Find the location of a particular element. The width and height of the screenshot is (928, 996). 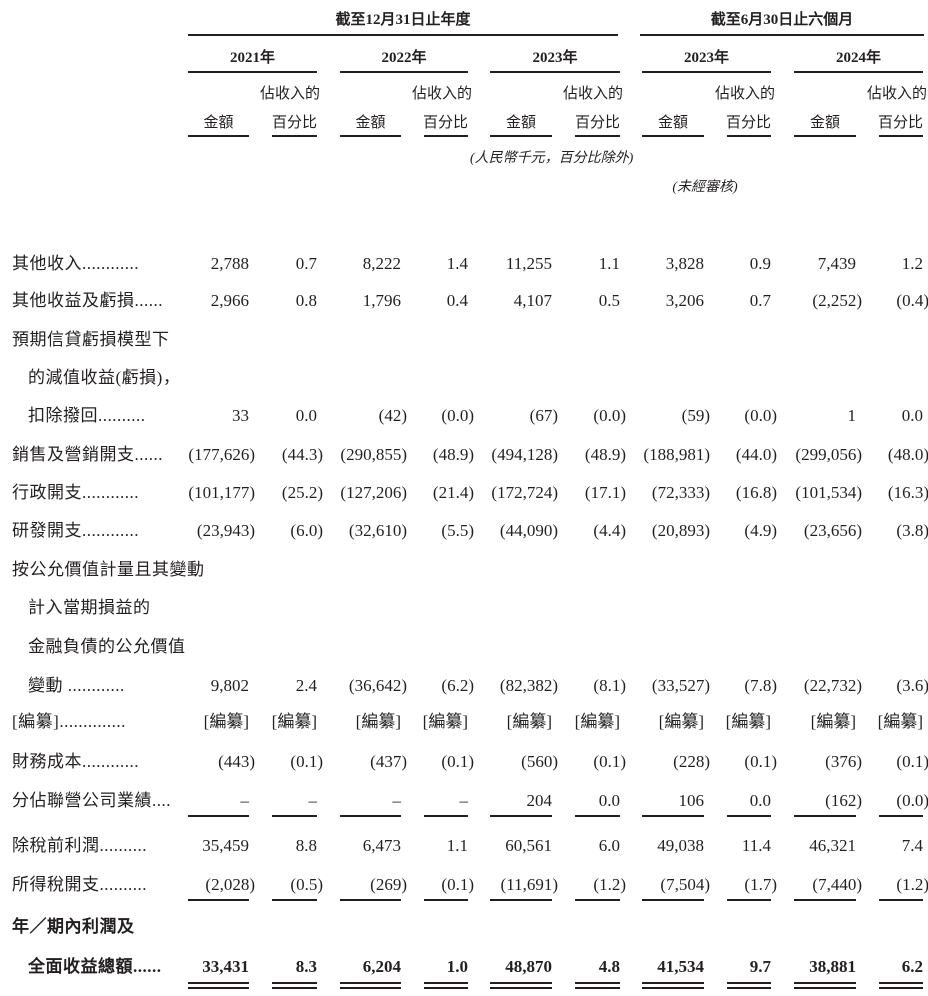

table-row: 金融負債的公允價值 is located at coordinates (464, 647).